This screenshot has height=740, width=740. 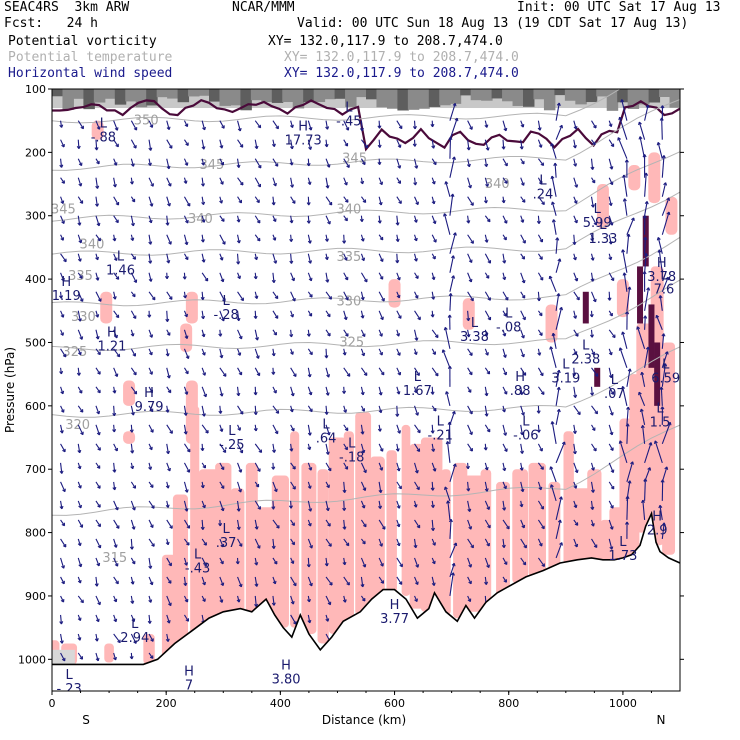 What do you see at coordinates (348, 209) in the screenshot?
I see `theta-contour-label: 340` at bounding box center [348, 209].